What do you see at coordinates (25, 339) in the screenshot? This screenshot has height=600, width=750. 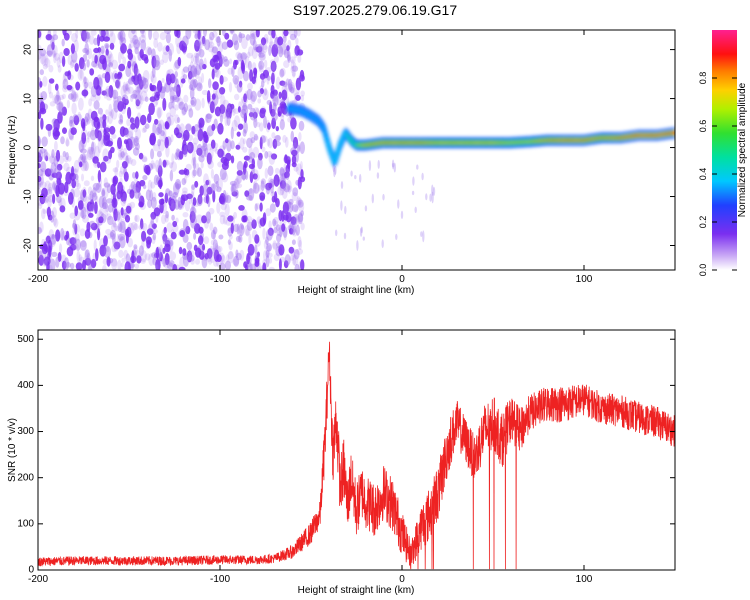 I see `snr-y-tick-label: 500` at bounding box center [25, 339].